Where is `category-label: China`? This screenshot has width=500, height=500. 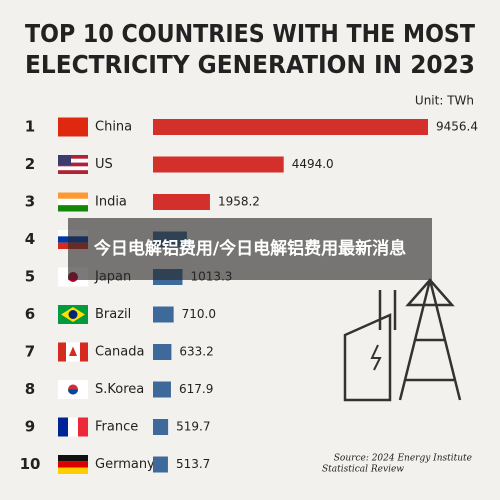
category-label: China is located at coordinates (113, 127).